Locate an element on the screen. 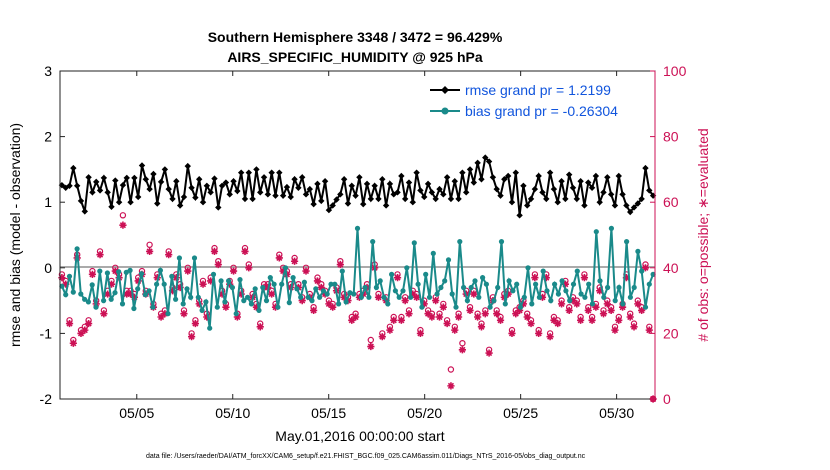 The width and height of the screenshot is (830, 470). y-tick-label-left: 3 is located at coordinates (48, 71).